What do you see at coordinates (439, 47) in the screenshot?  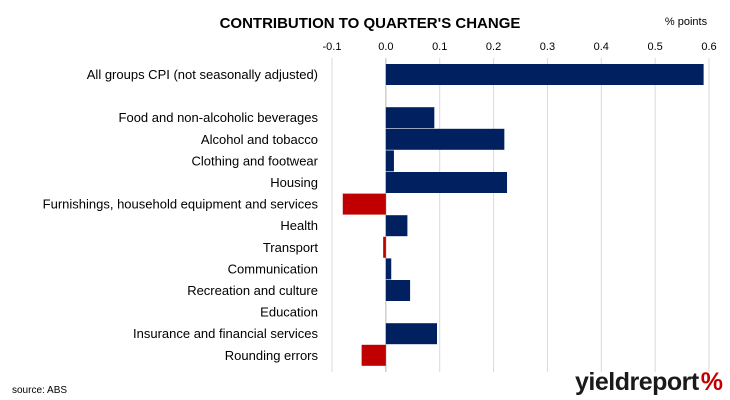 I see `x-tick-label: 0.1` at bounding box center [439, 47].